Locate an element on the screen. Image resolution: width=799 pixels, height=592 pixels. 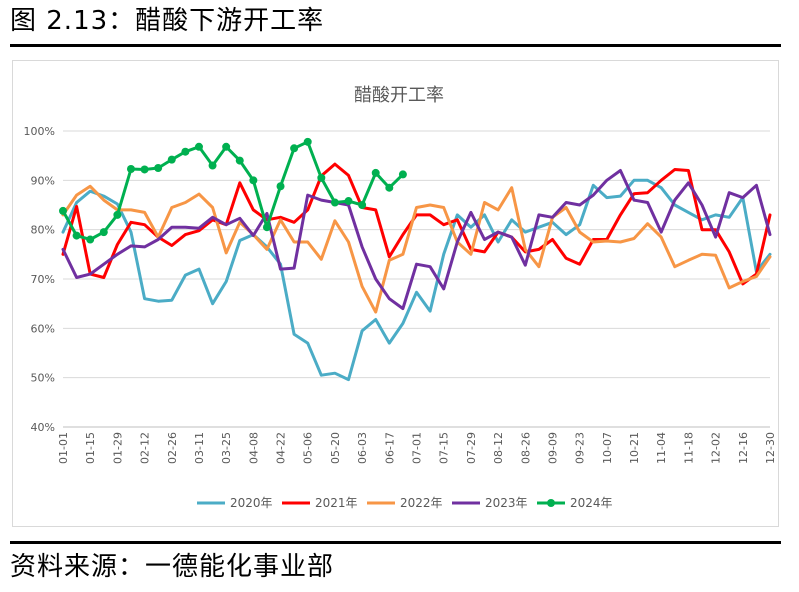
x-tick-label: 12-02 is located at coordinates (716, 448).